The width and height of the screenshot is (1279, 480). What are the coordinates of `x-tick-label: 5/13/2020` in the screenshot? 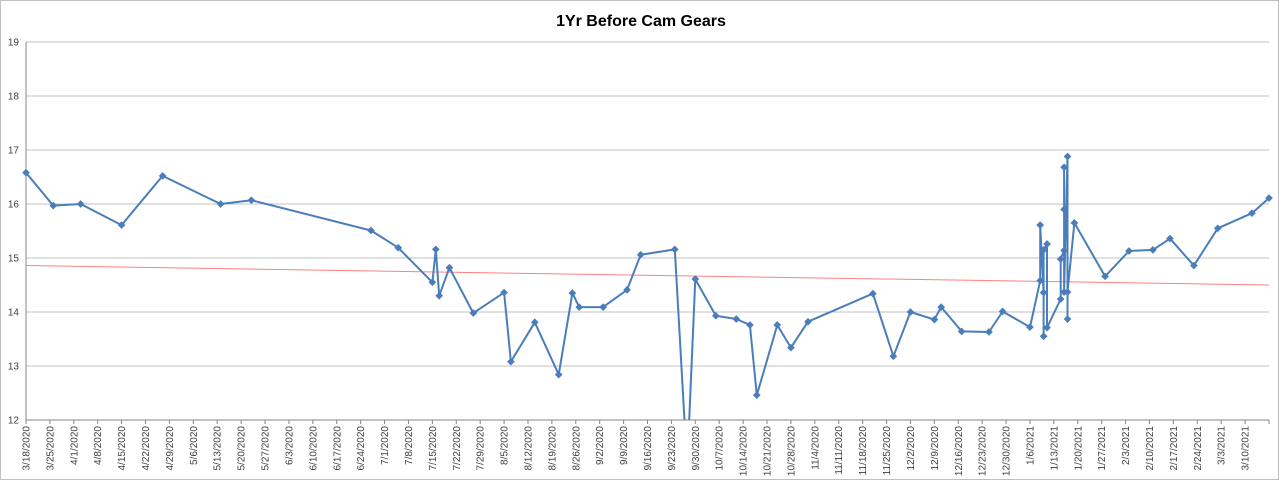 It's located at (218, 448).